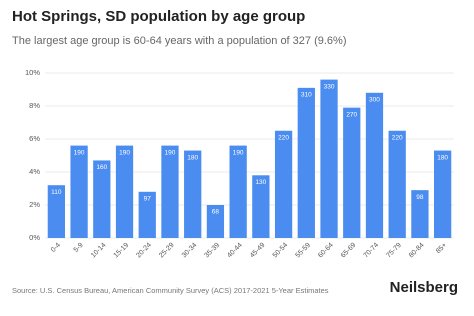  I want to click on x-tick-label: 35-39, so click(213, 251).